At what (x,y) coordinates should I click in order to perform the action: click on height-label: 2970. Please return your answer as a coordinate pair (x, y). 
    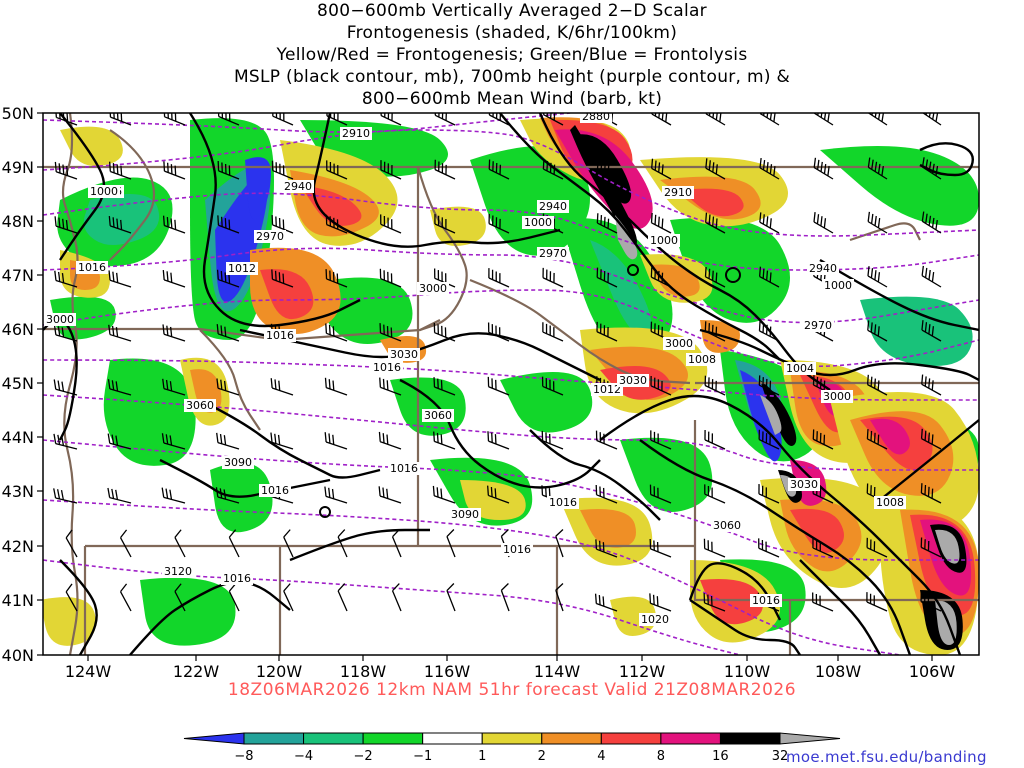
    Looking at the image, I should click on (553, 253).